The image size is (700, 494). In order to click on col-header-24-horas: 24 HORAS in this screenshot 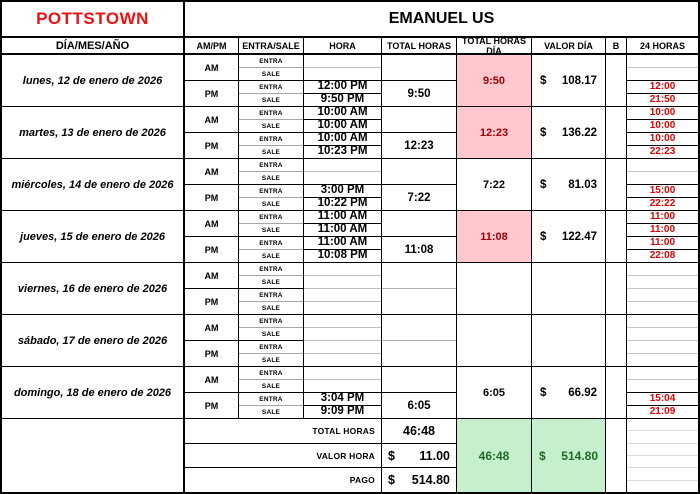, I will do `click(662, 45)`.